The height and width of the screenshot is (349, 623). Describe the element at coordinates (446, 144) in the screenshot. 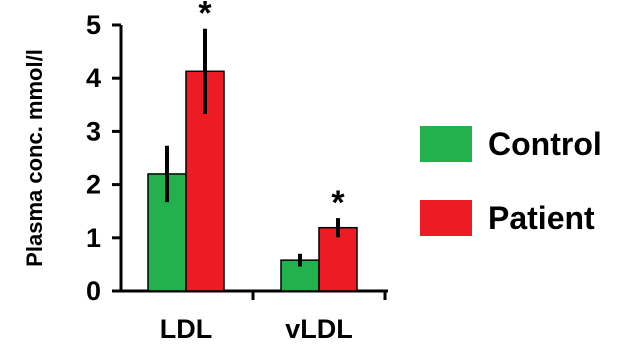

I see `legend-swatch-control` at that location.